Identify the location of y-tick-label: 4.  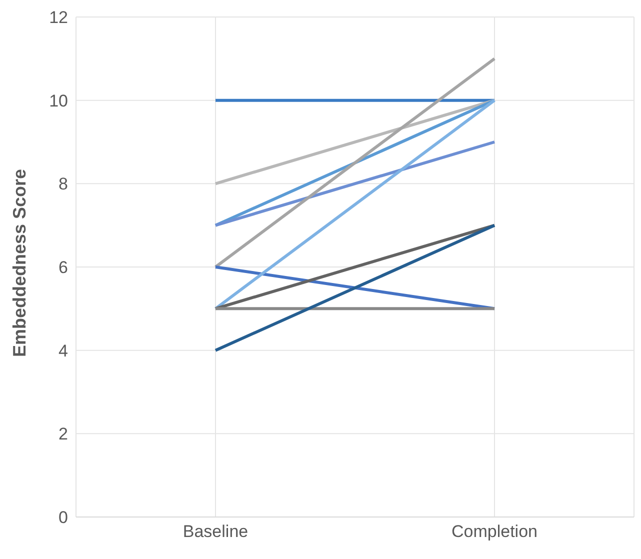
(63, 350).